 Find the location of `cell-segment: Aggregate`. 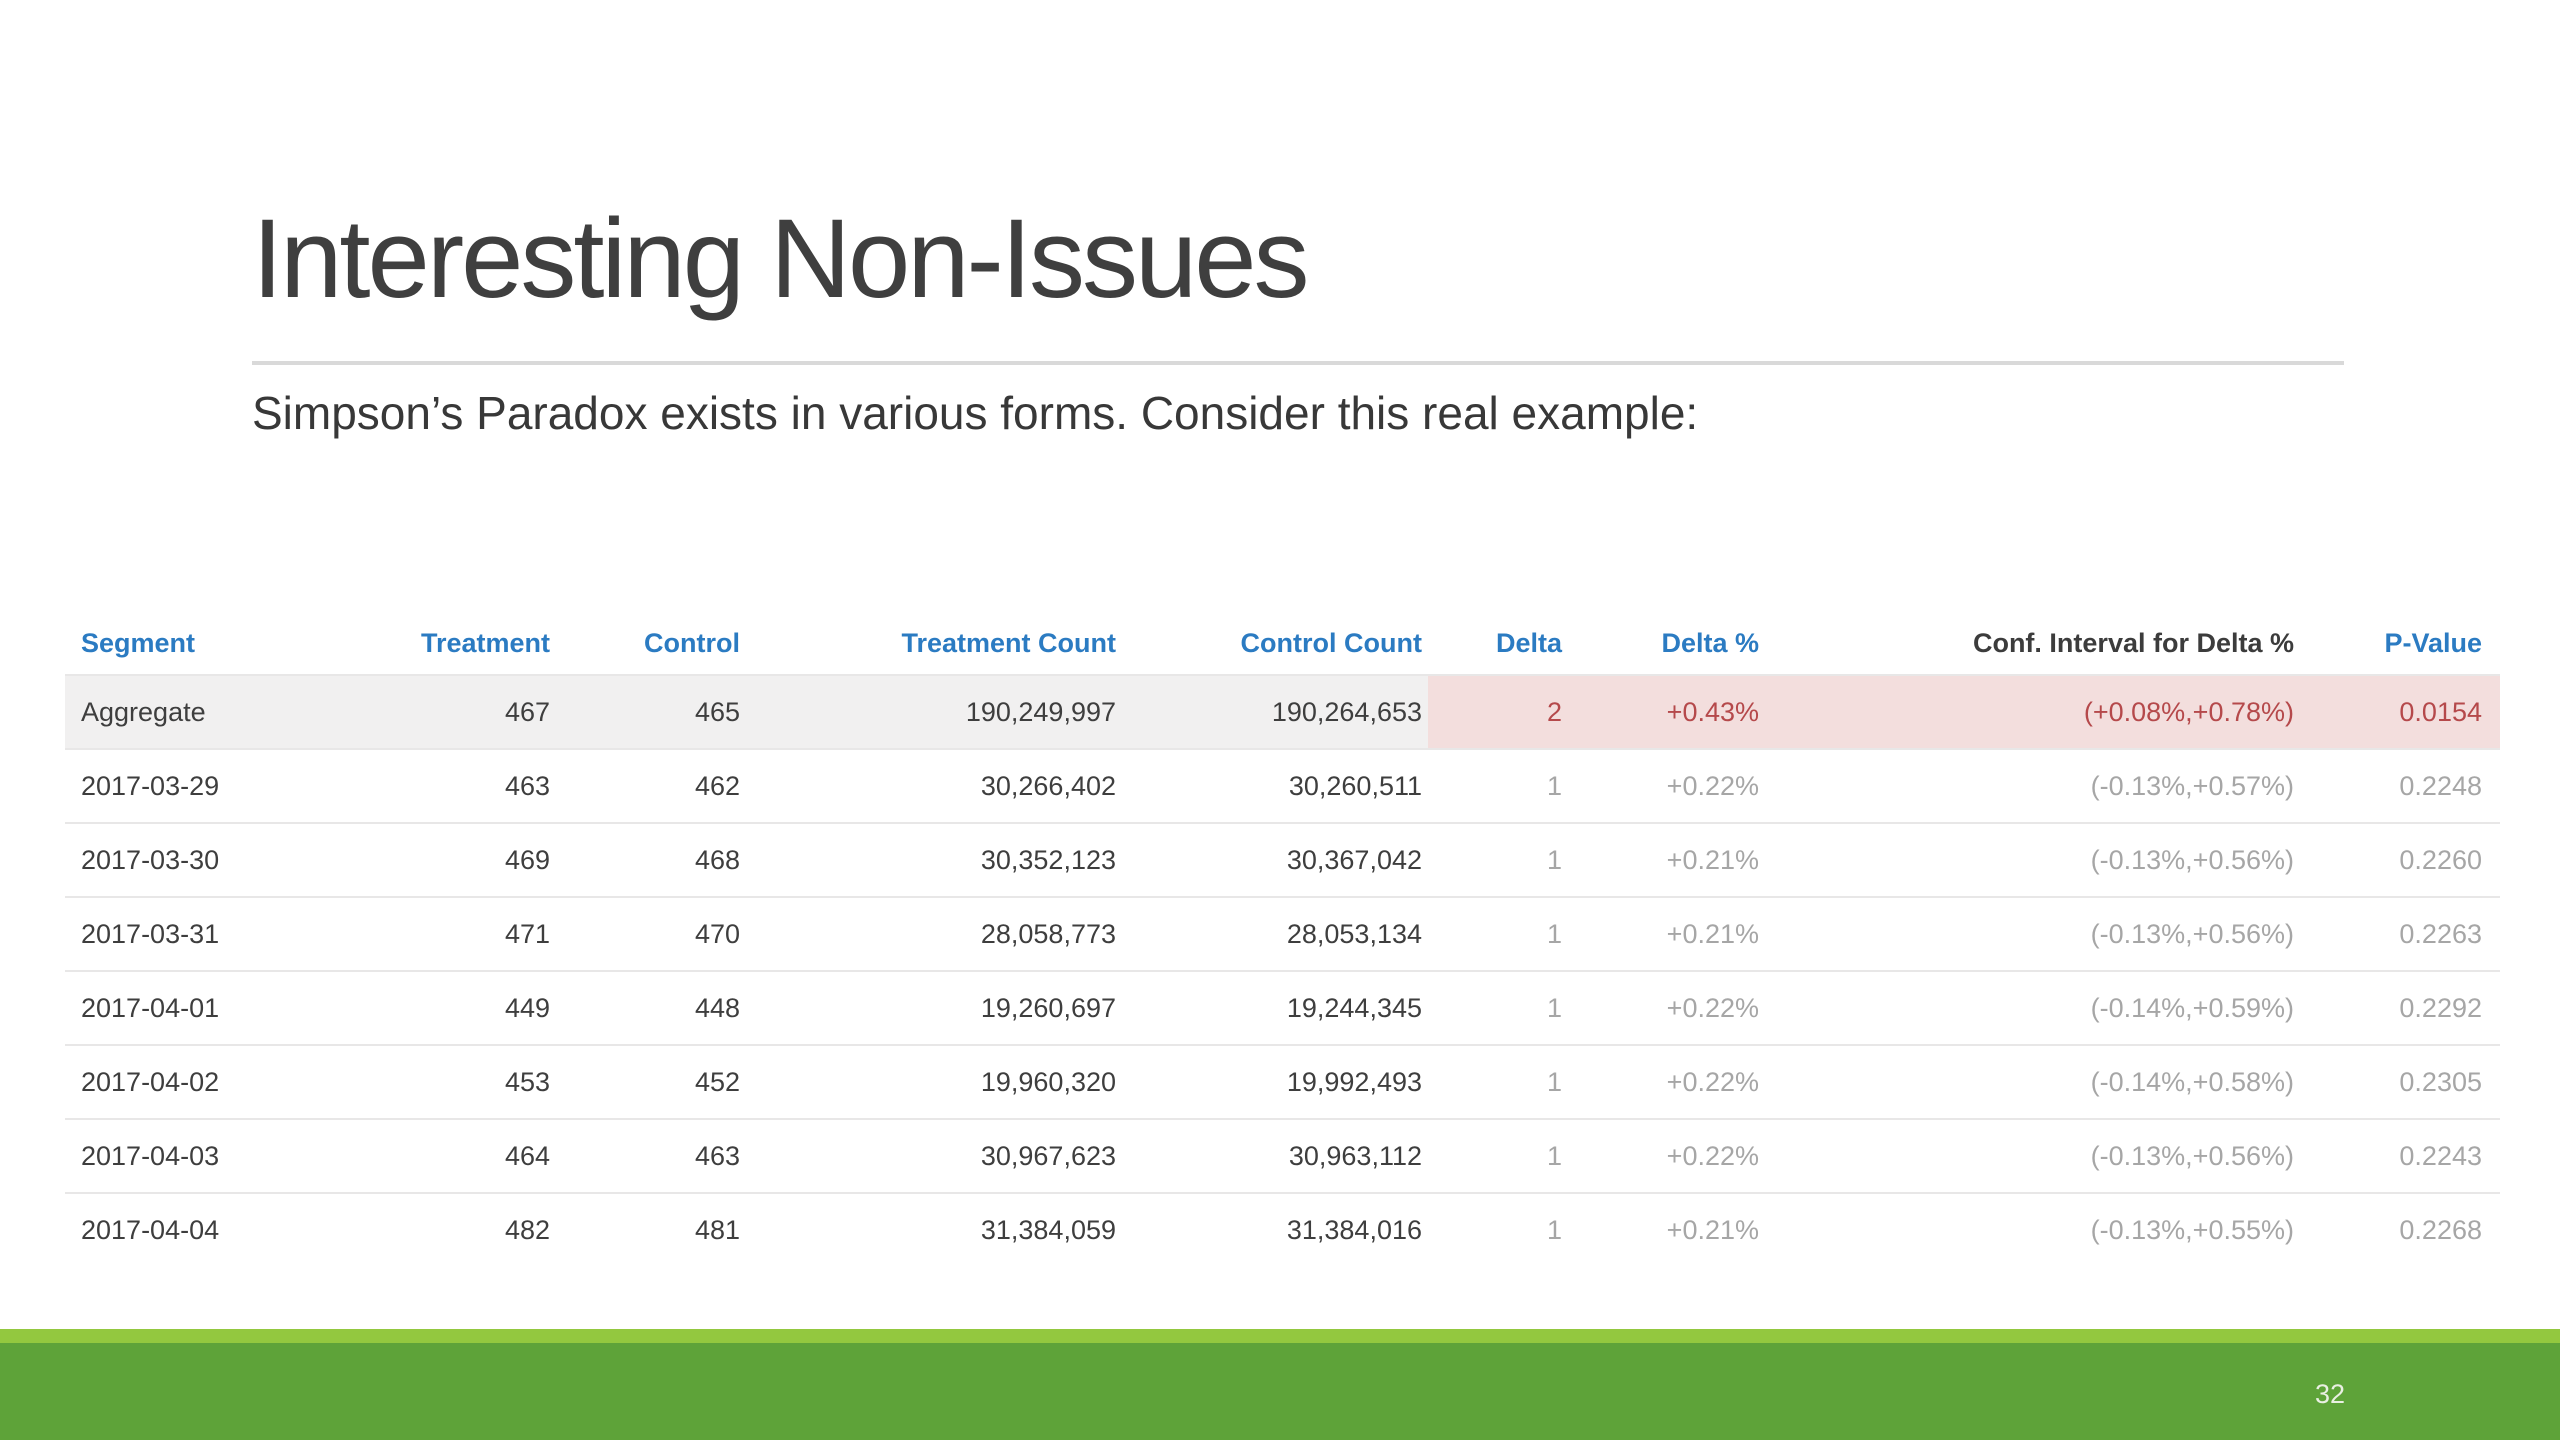

cell-segment: Aggregate is located at coordinates (237, 712).